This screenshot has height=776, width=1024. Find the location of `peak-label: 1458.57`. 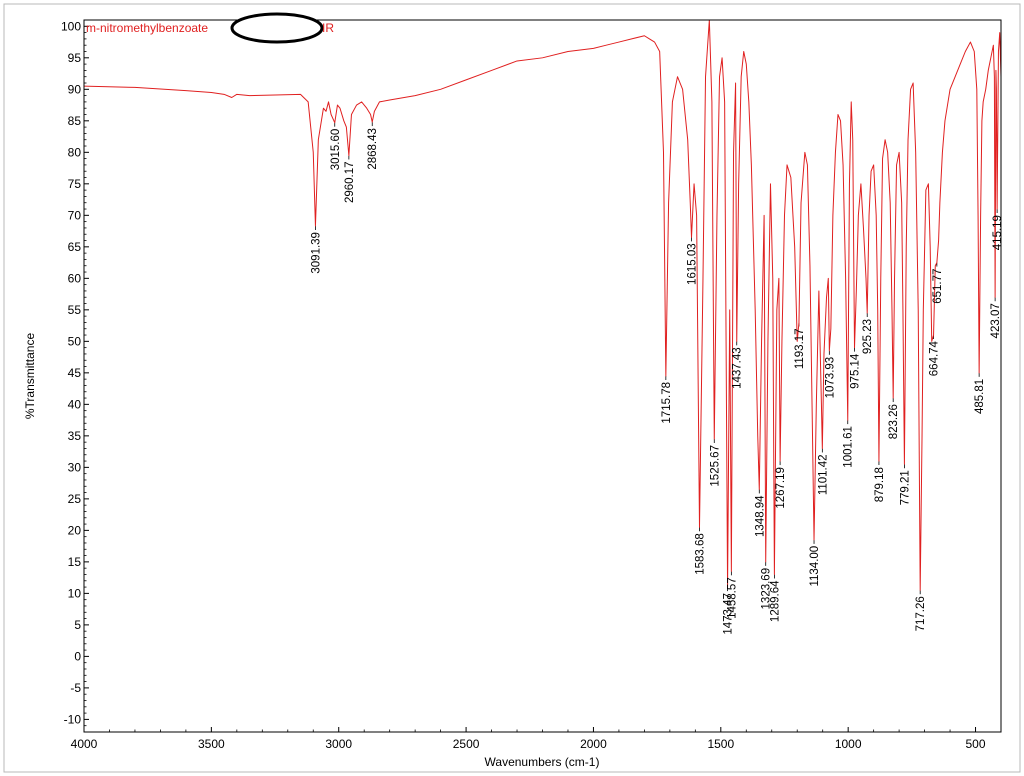

peak-label: 1458.57 is located at coordinates (732, 598).